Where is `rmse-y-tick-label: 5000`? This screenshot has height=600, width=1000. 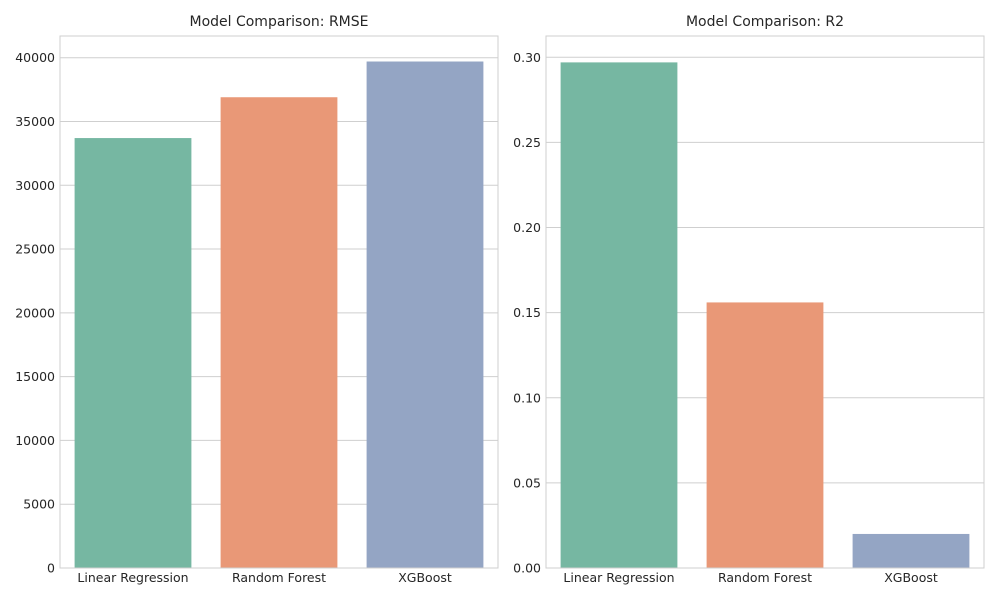 rmse-y-tick-label: 5000 is located at coordinates (39, 504).